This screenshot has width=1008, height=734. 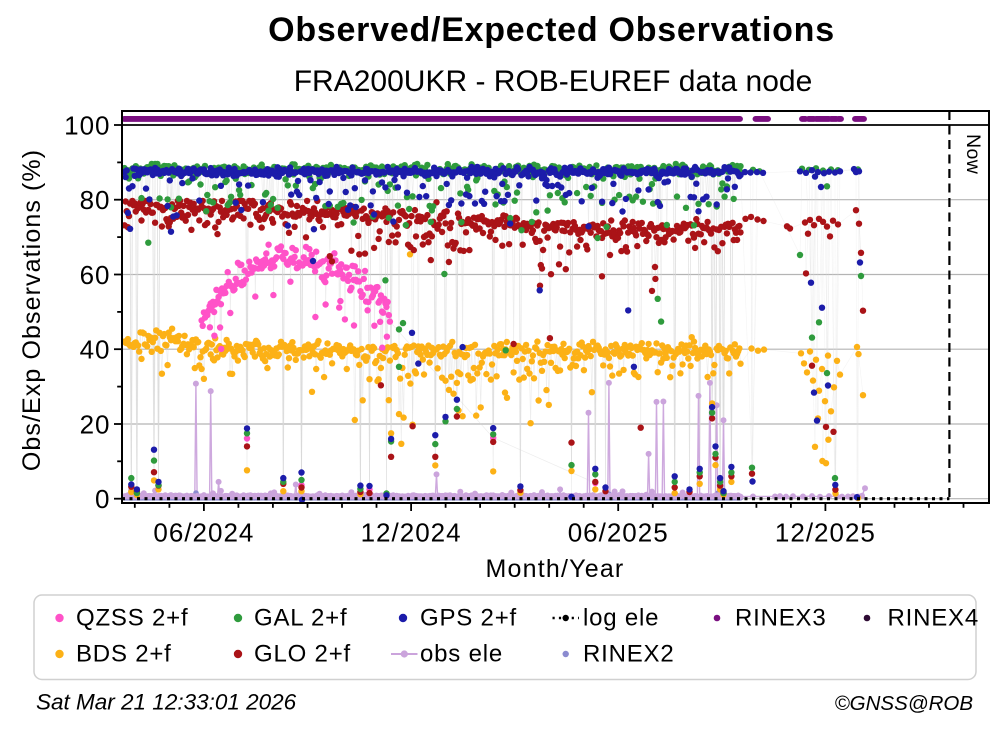 I want to click on svg-text: RINEX3, so click(x=781, y=617).